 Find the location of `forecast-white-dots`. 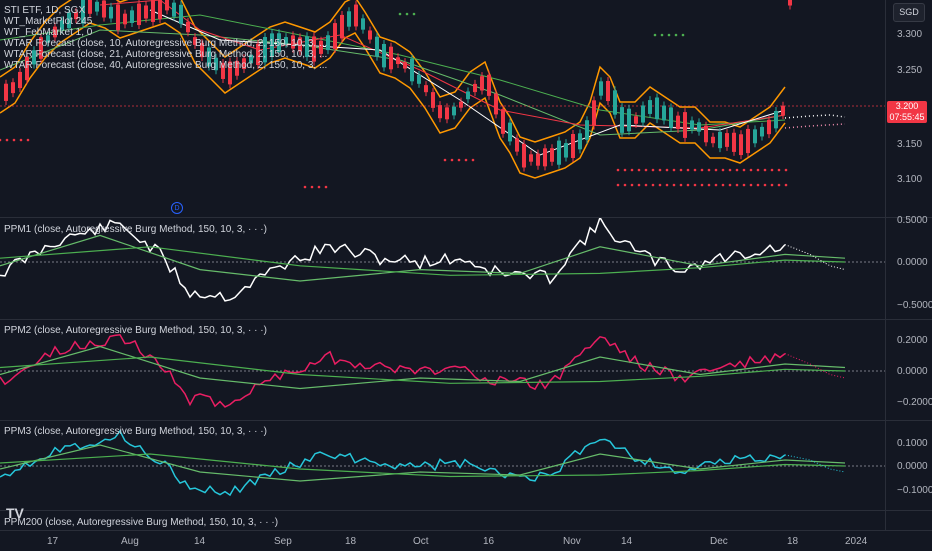

forecast-white-dots is located at coordinates (815, 116).